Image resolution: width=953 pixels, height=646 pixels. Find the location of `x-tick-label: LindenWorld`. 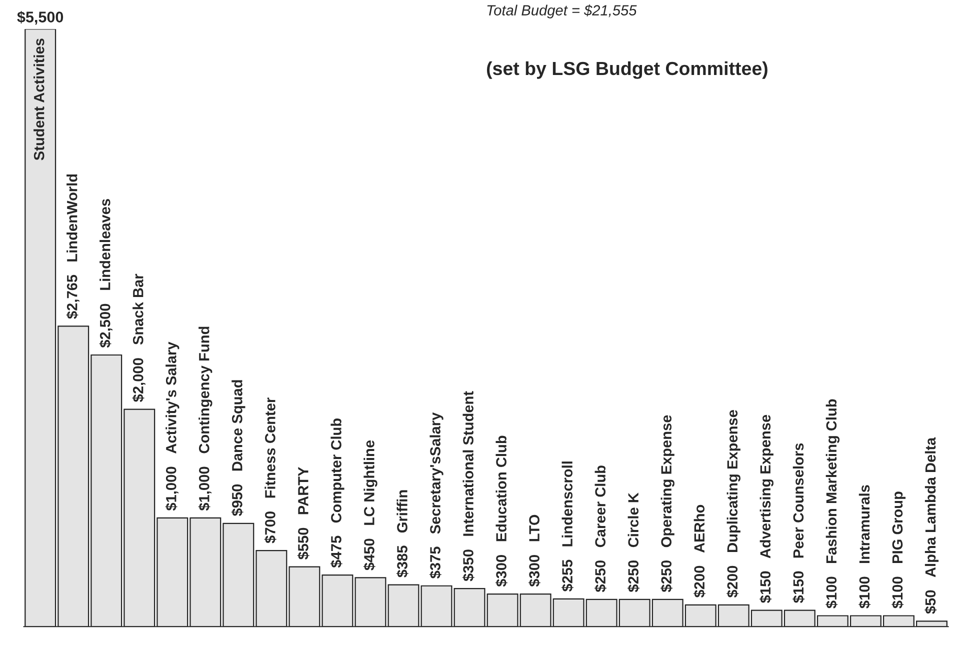

x-tick-label: LindenWorld is located at coordinates (72, 218).